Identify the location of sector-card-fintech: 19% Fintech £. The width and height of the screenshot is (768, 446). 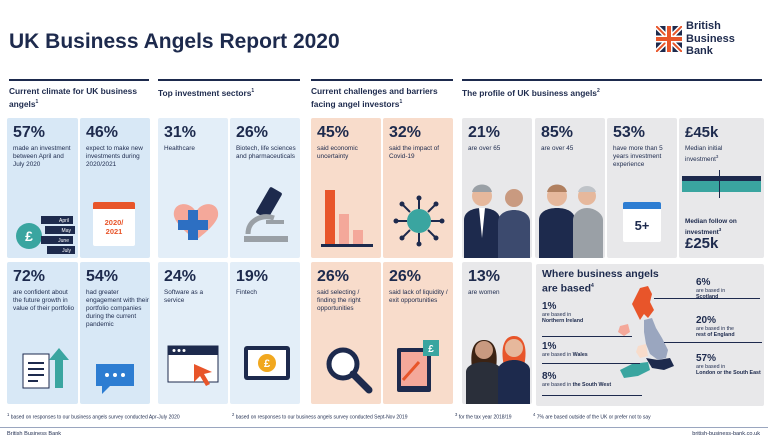
(265, 333).